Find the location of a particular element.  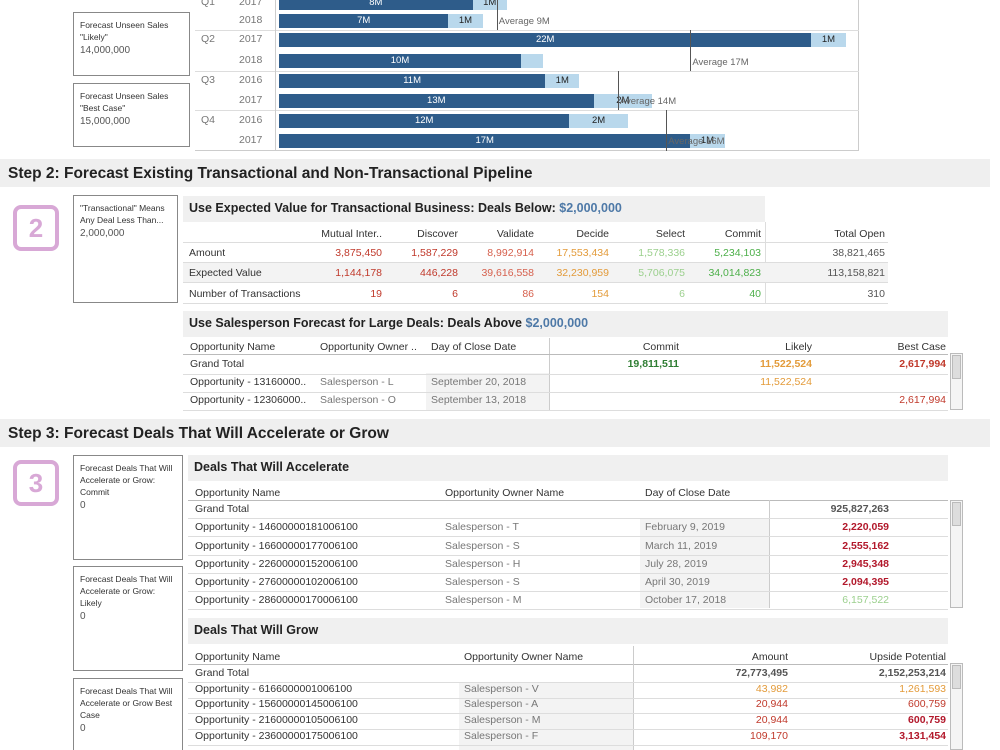

bar-closed: 10M is located at coordinates (400, 61).